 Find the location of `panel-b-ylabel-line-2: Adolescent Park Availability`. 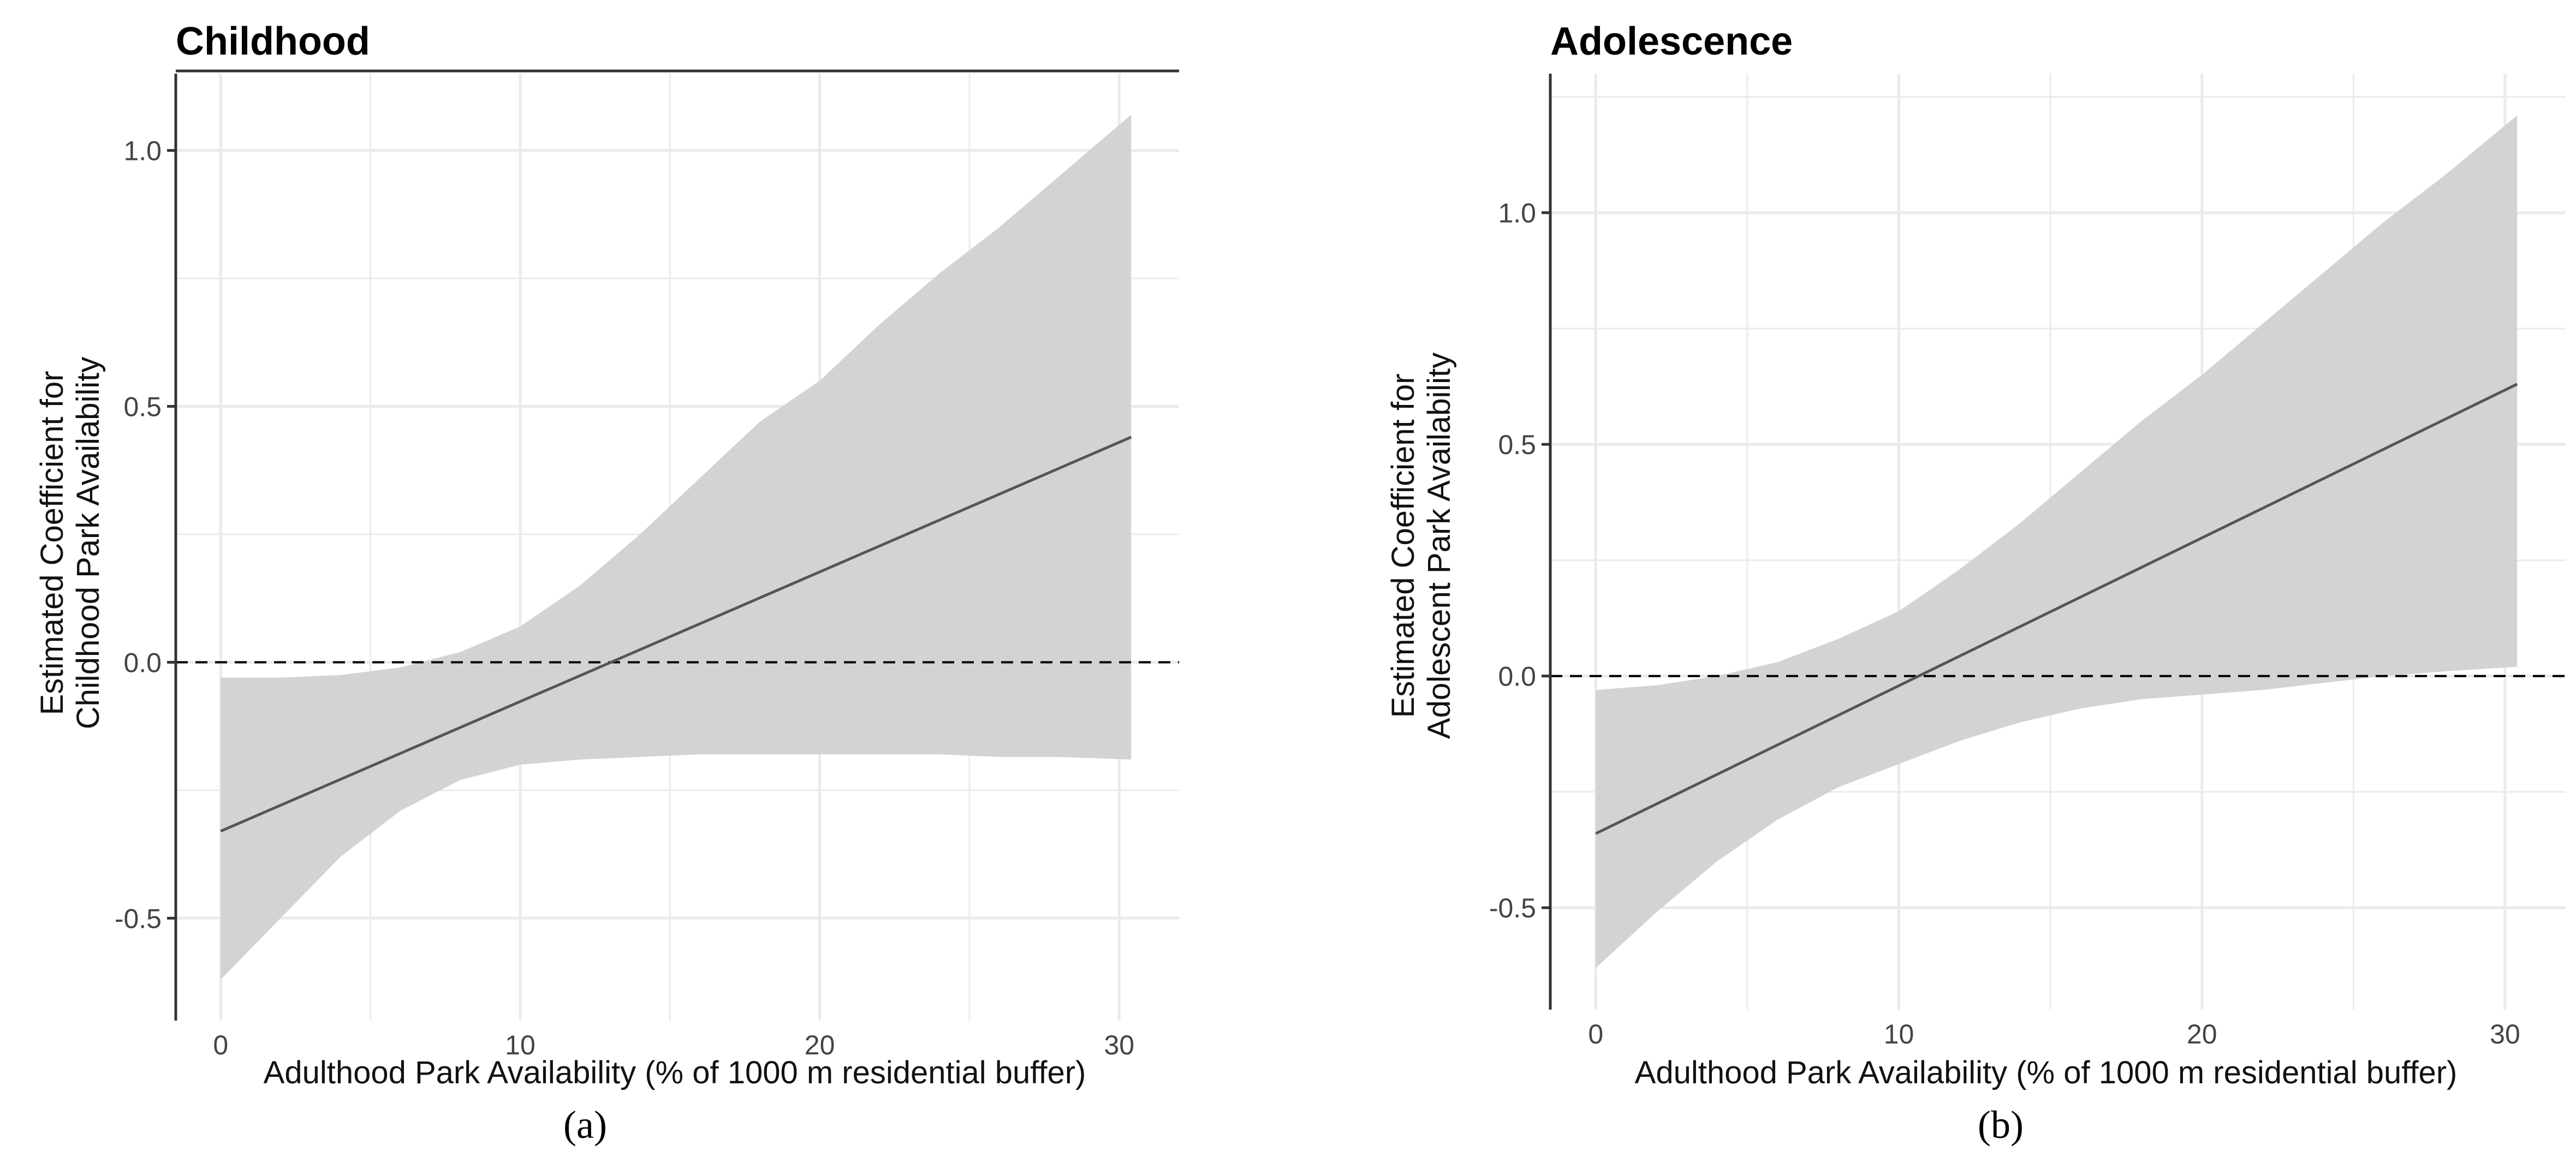

panel-b-ylabel-line-2: Adolescent Park Availability is located at coordinates (1439, 546).